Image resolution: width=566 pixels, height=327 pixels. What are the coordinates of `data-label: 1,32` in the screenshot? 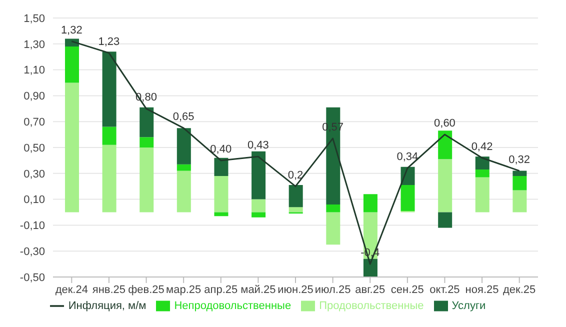 It's located at (71, 30).